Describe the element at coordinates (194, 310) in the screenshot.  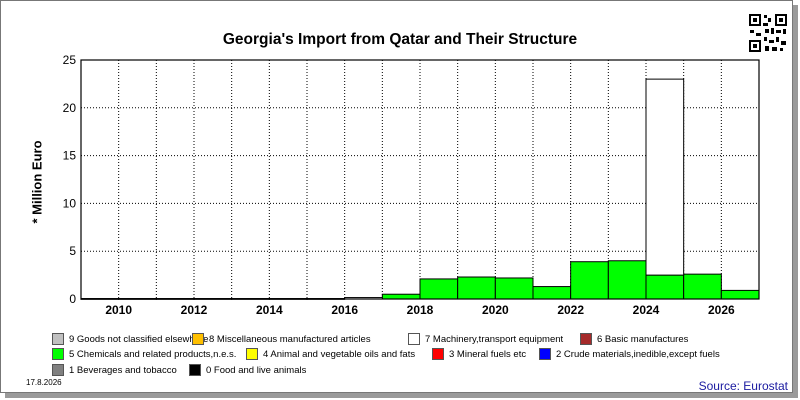
I see `x-tick-label: 2012` at that location.